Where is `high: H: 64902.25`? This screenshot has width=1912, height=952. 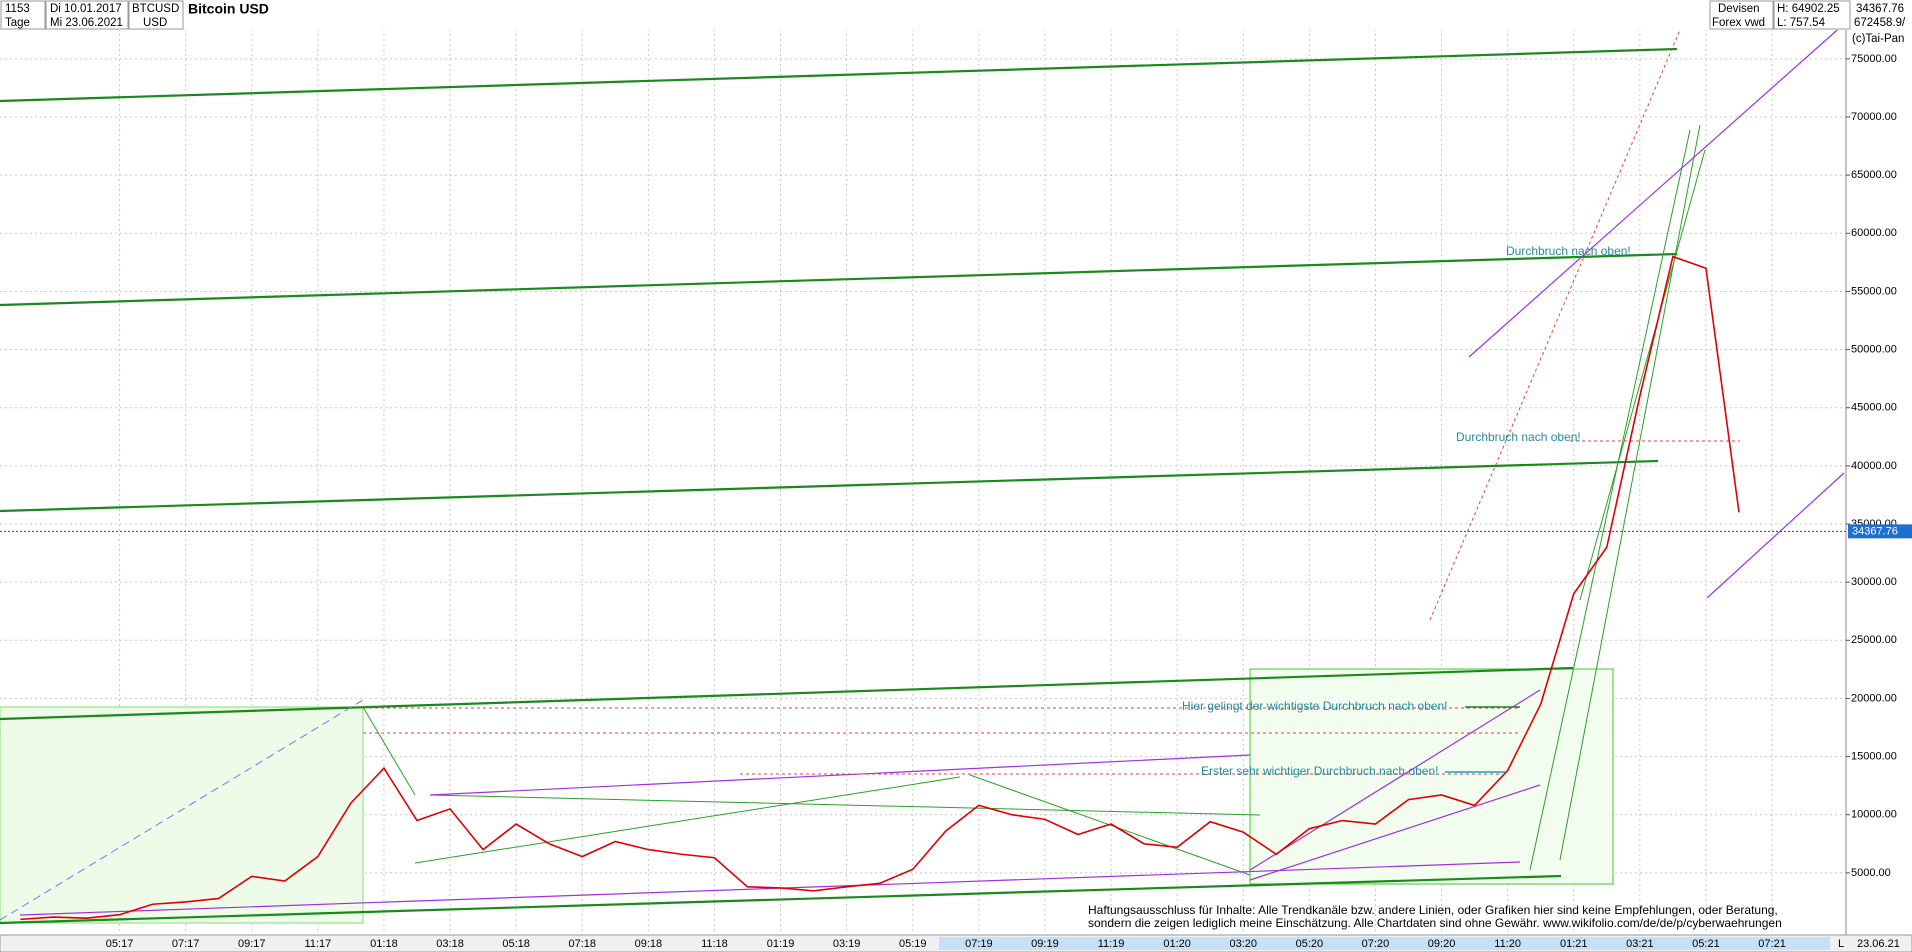
high: H: 64902.25 is located at coordinates (1808, 9).